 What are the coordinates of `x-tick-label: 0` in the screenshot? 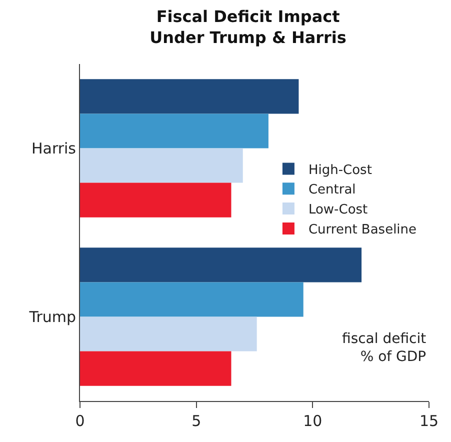 It's located at (80, 421).